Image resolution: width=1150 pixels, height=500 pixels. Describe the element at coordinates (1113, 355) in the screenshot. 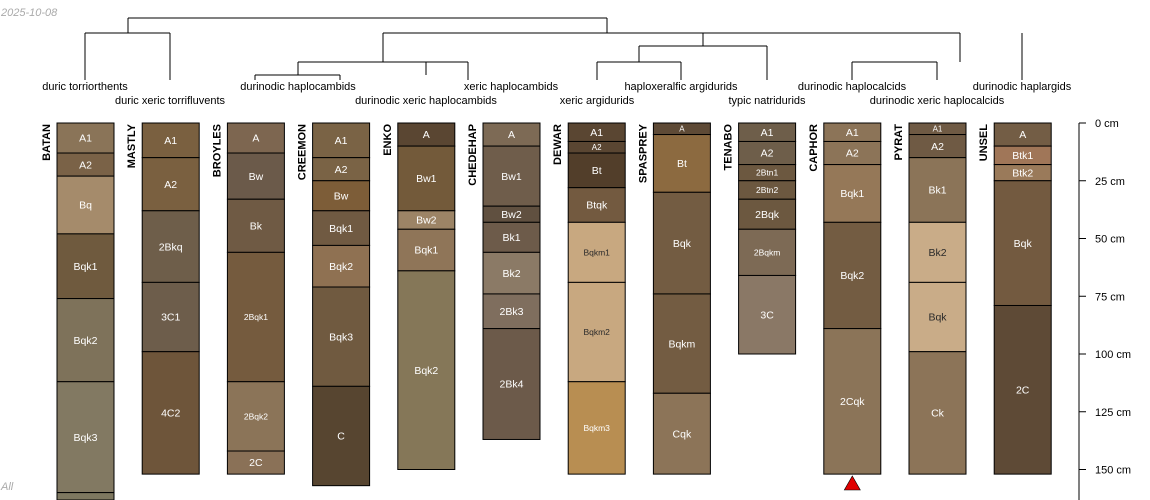

I see `axis-tick-label: 100 cm` at that location.